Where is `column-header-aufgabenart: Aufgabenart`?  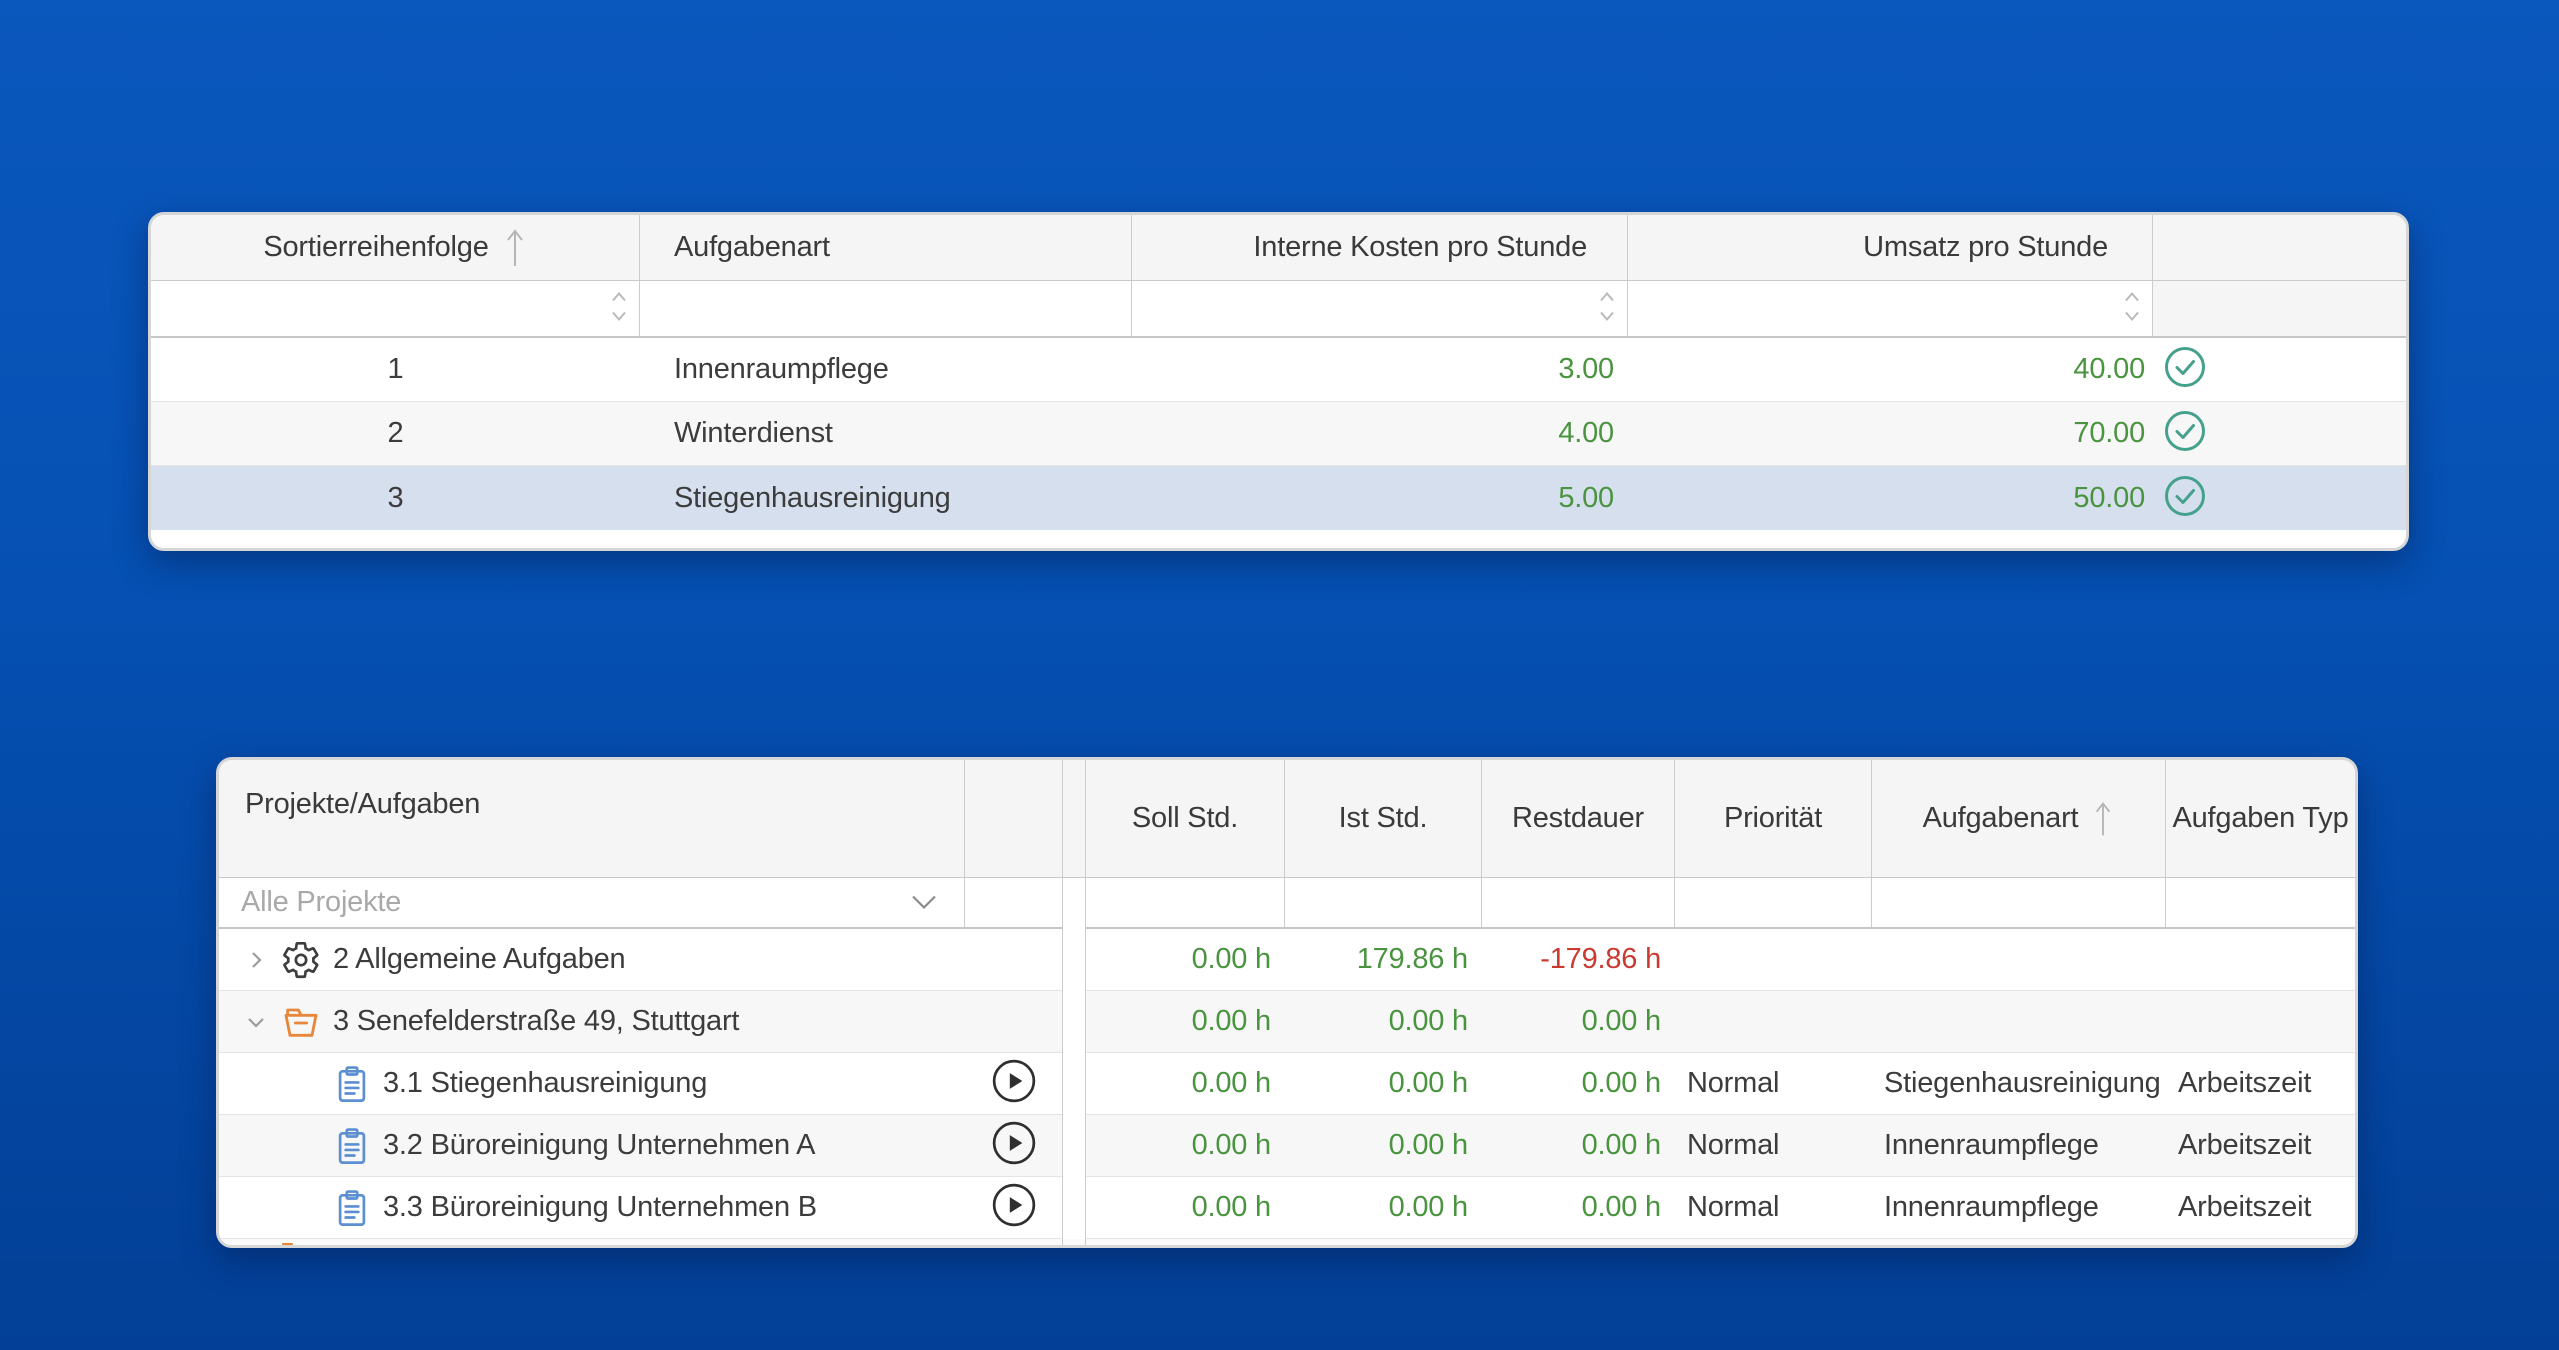 column-header-aufgabenart: Aufgabenart is located at coordinates (2019, 819).